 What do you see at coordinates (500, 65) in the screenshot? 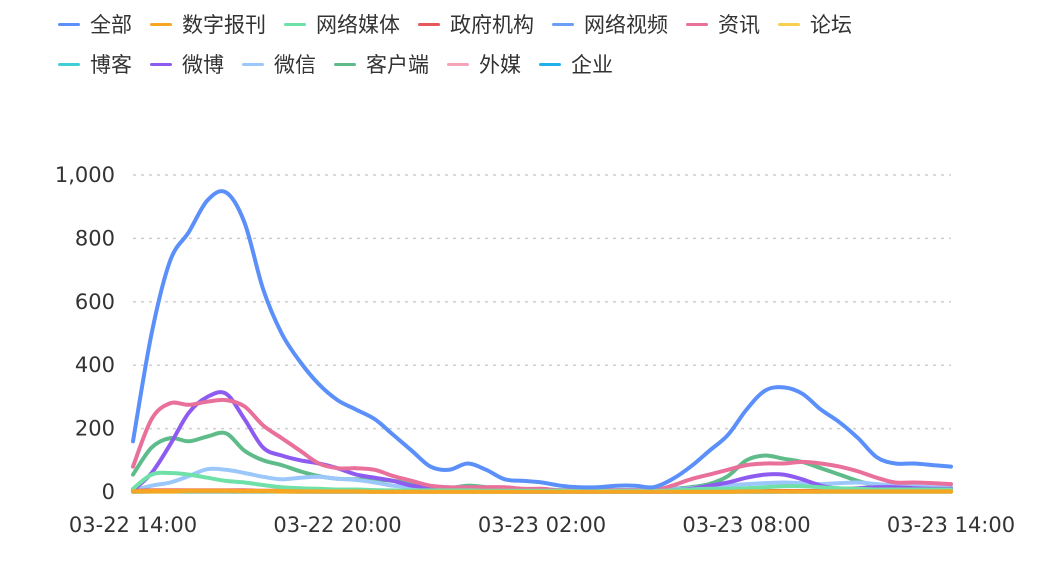
I see `legend-label: 外媒` at bounding box center [500, 65].